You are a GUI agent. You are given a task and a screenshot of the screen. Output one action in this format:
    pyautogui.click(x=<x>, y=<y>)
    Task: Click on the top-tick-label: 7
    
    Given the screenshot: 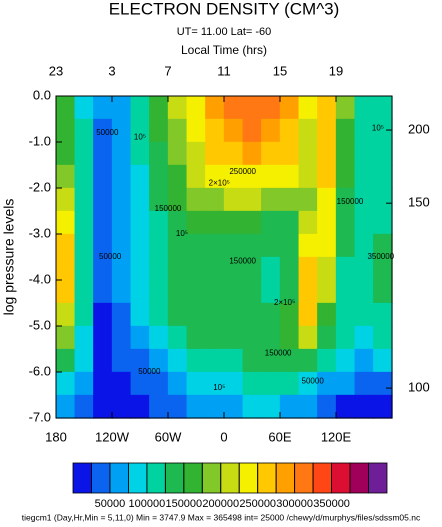 What is the action you would take?
    pyautogui.click(x=167, y=70)
    